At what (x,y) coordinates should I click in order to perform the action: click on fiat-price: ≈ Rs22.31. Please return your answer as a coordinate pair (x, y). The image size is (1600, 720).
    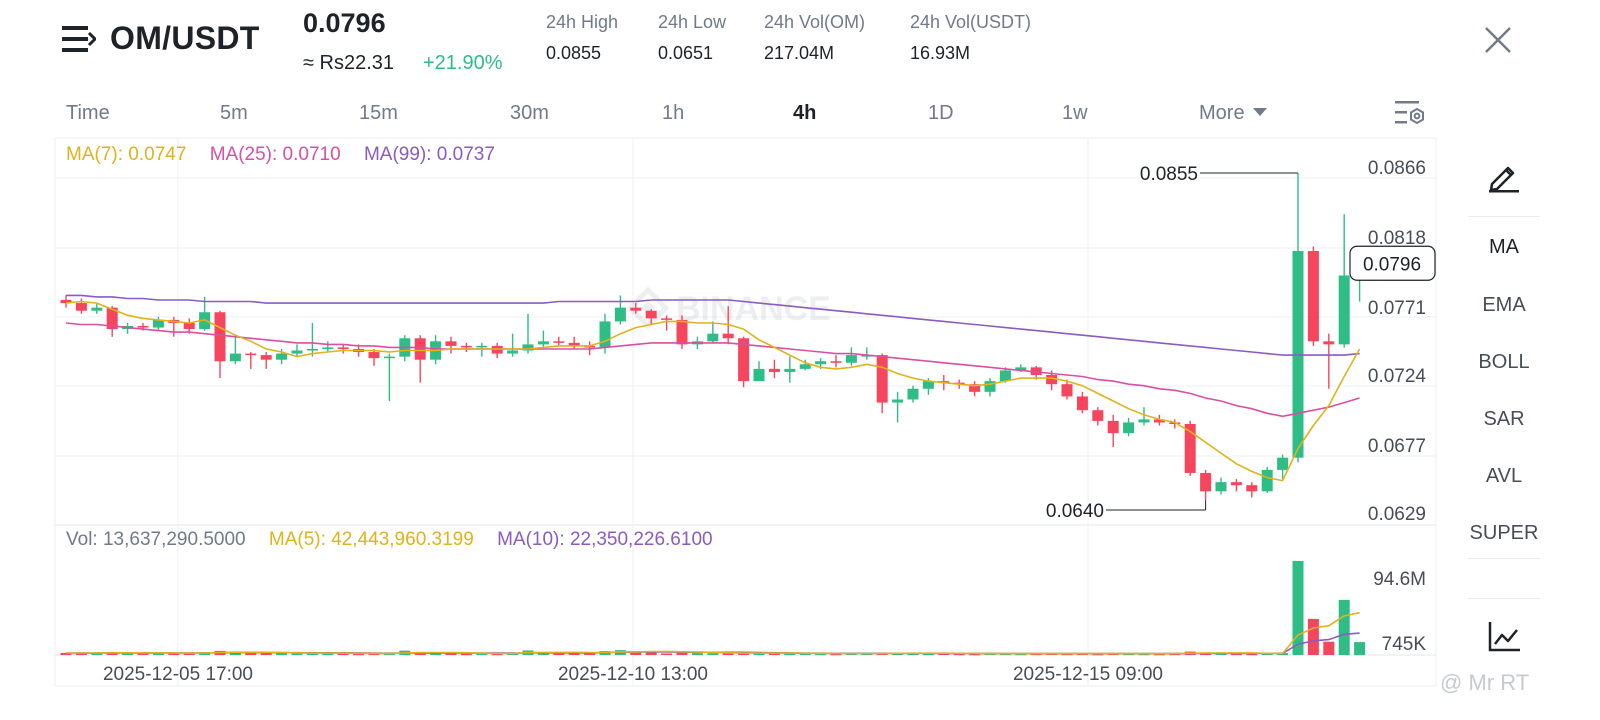
    Looking at the image, I should click on (349, 63).